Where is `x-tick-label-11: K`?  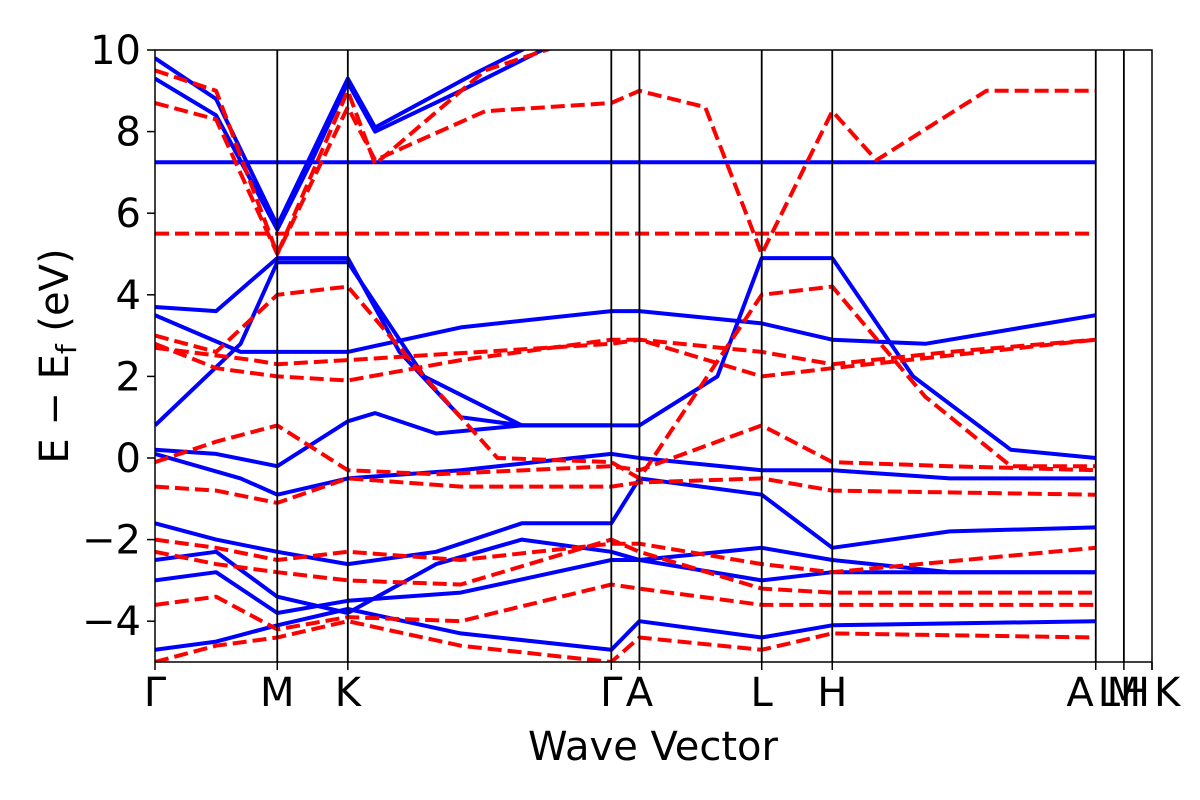
x-tick-label-11: K is located at coordinates (1168, 693).